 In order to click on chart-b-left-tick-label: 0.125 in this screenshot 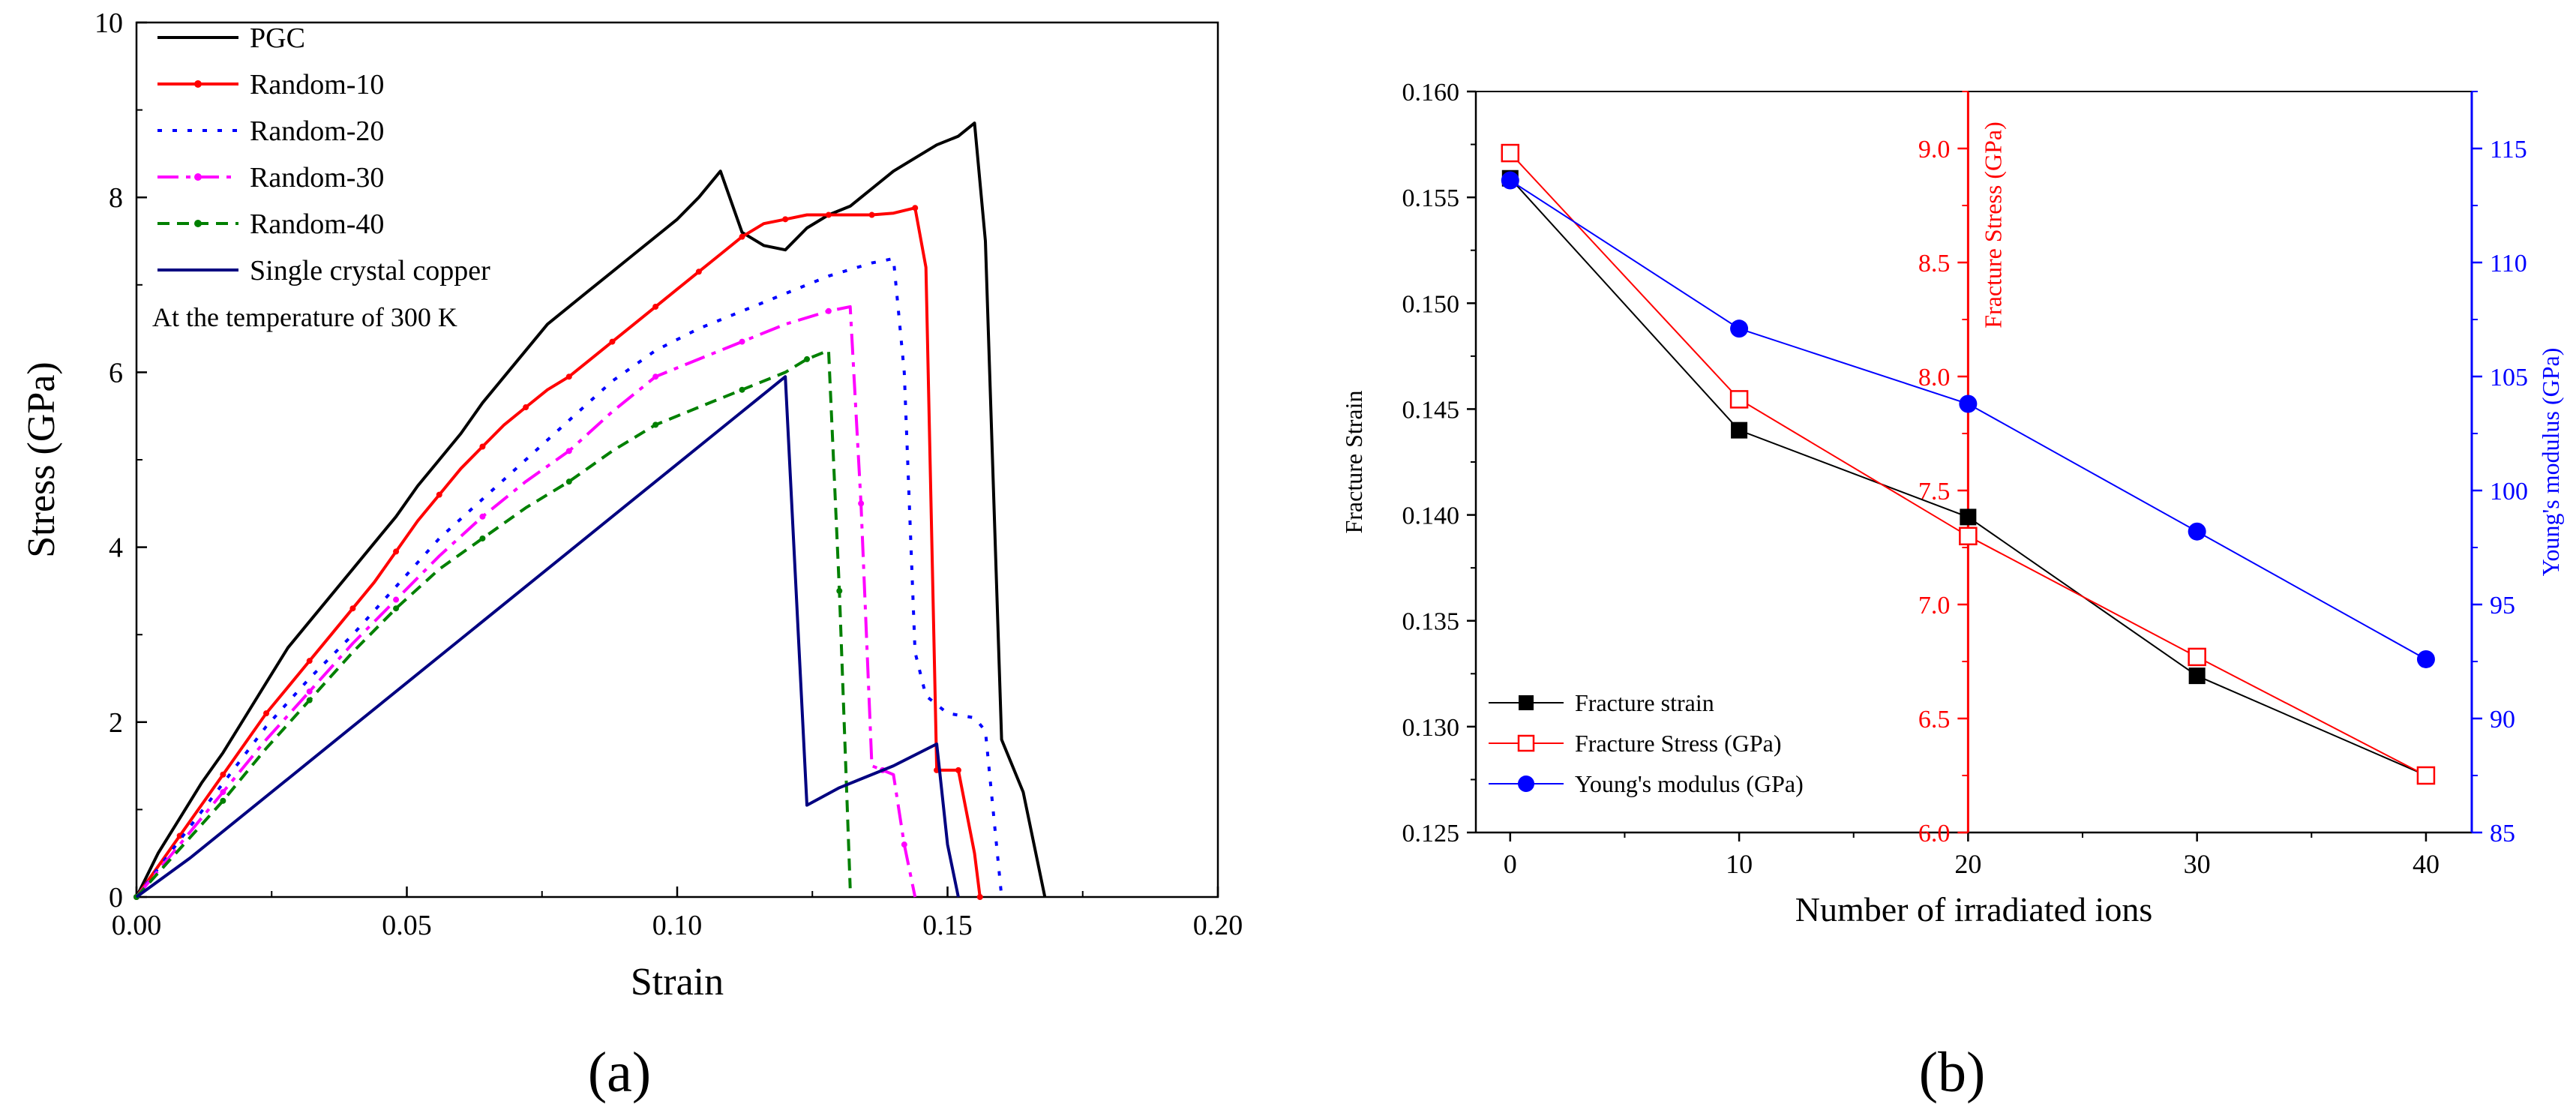, I will do `click(1431, 834)`.